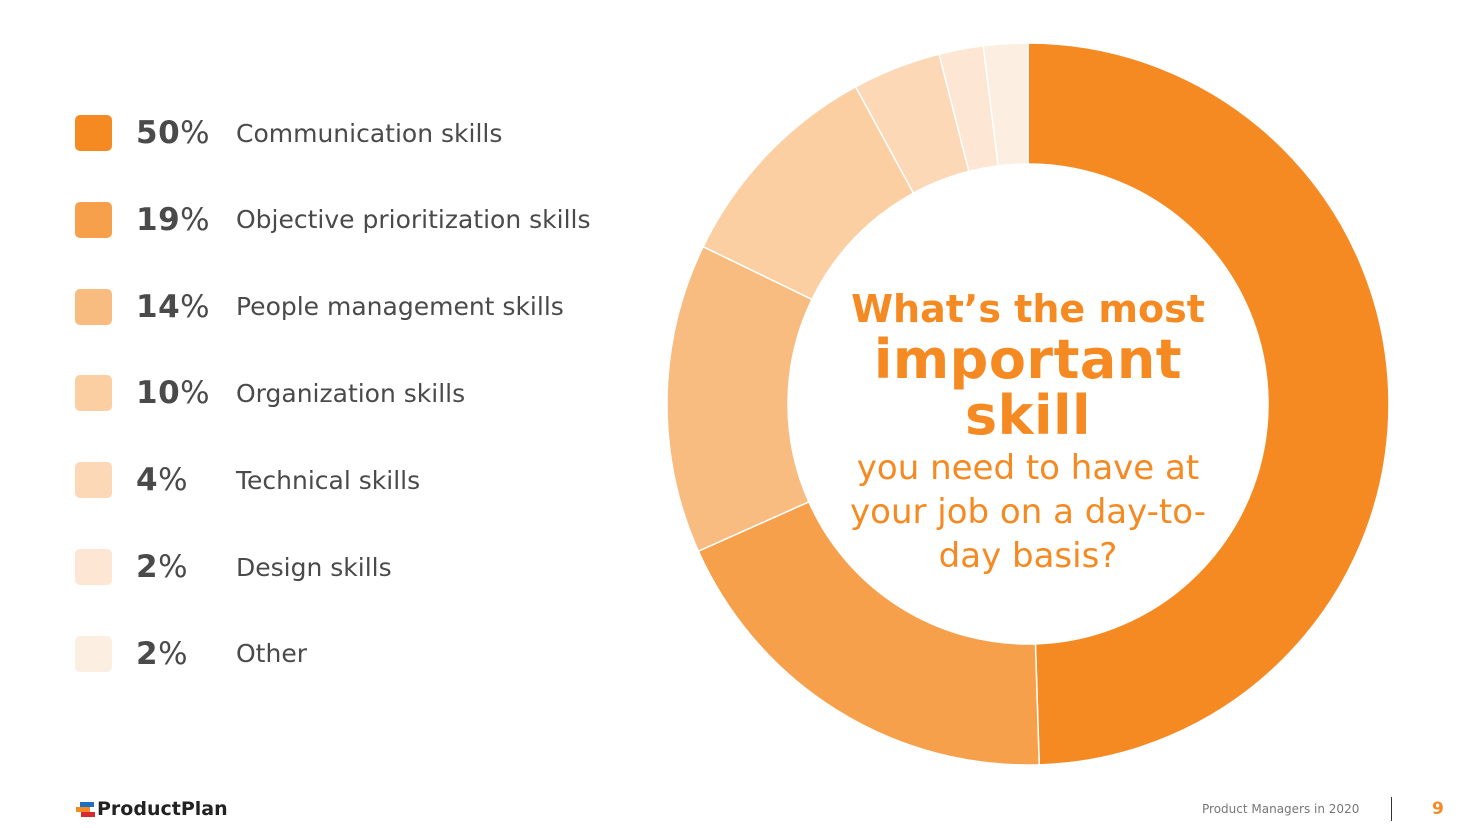 Image resolution: width=1464 pixels, height=828 pixels. I want to click on legend-label: Objective prioritization skills, so click(413, 220).